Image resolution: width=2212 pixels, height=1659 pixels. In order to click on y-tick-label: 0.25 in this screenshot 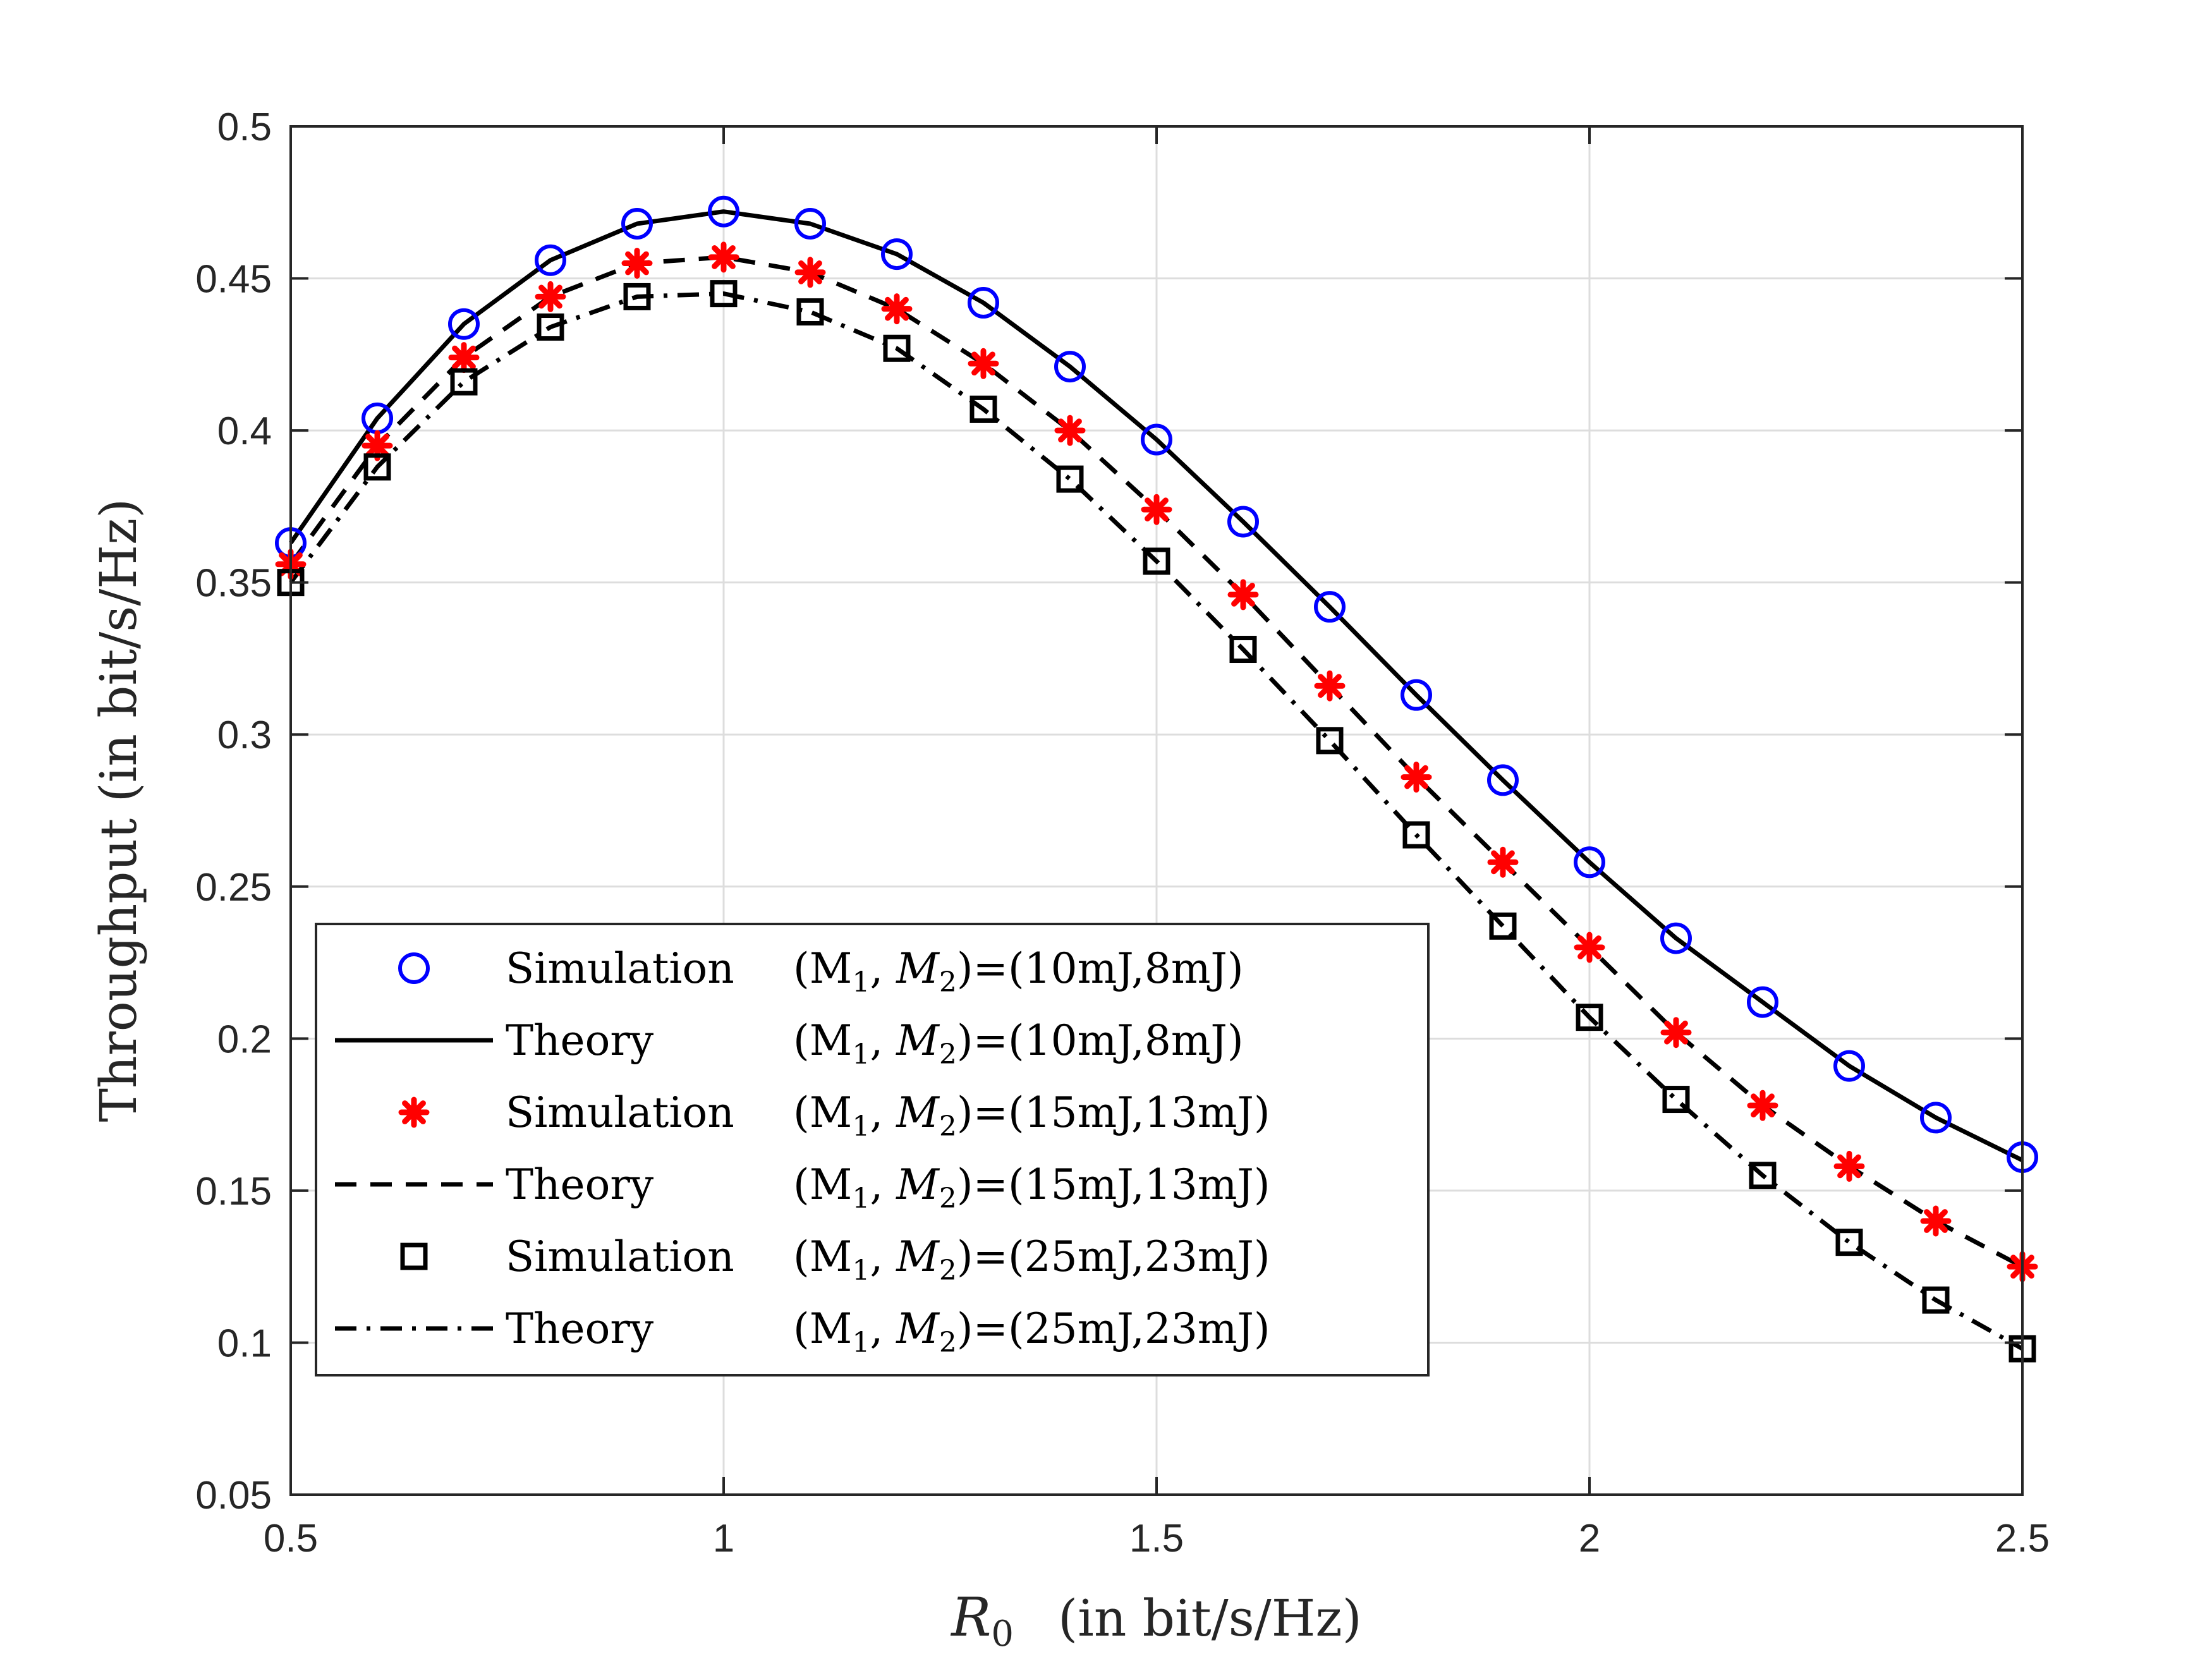, I will do `click(233, 887)`.